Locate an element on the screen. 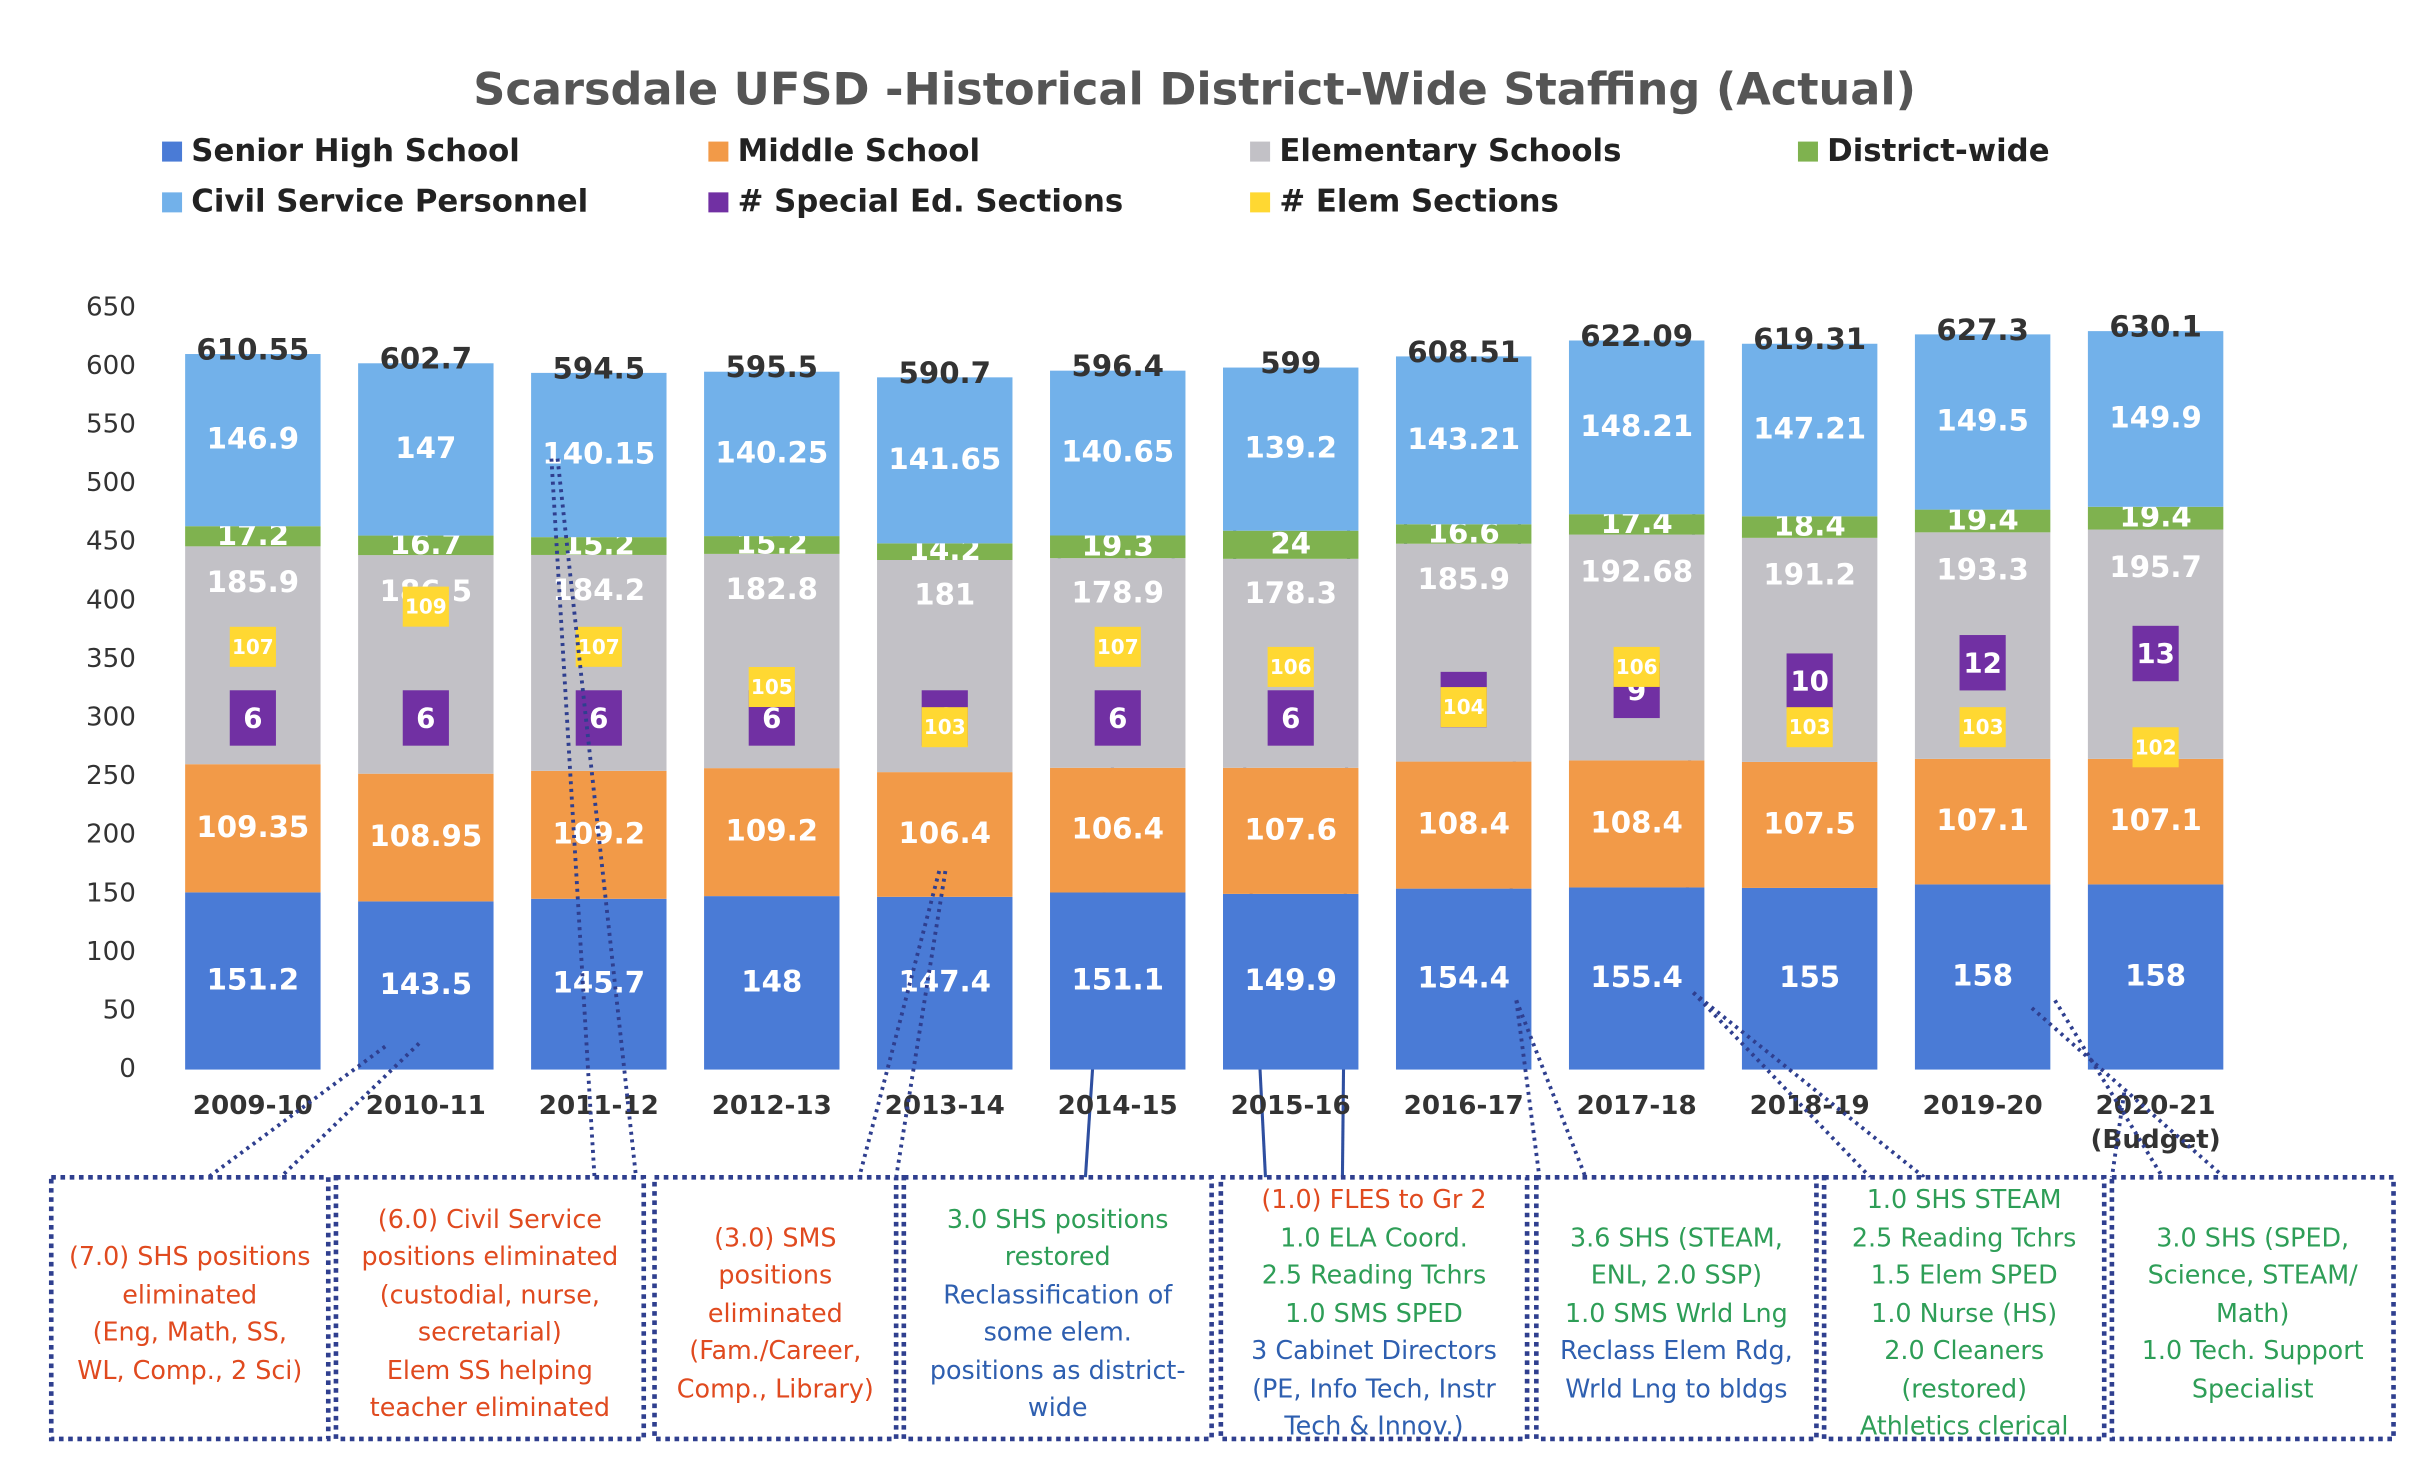 This screenshot has width=2414, height=1462. data-label: 107.1 is located at coordinates (2155, 820).